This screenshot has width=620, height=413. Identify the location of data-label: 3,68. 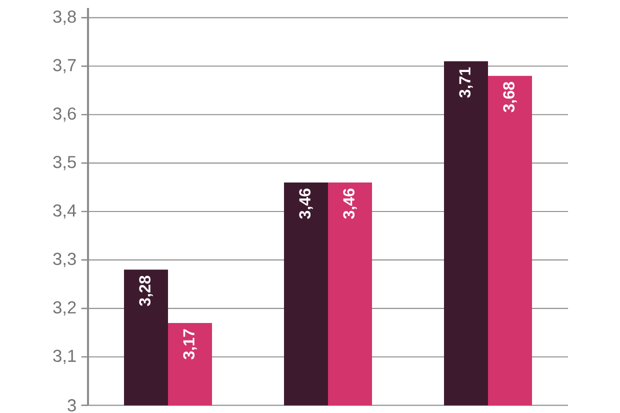
(510, 97).